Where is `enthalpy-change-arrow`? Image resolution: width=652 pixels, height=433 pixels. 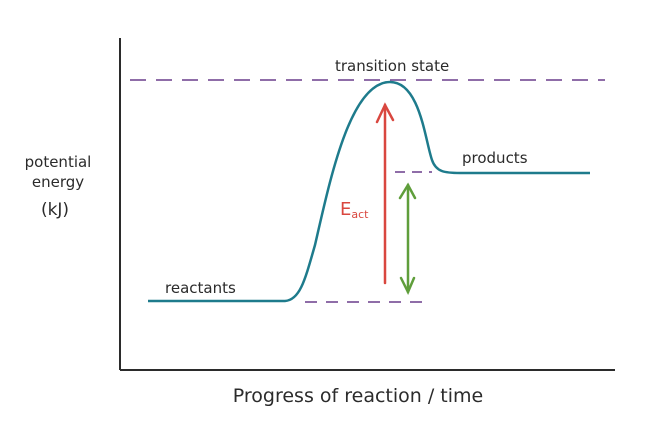
enthalpy-change-arrow is located at coordinates (407, 238).